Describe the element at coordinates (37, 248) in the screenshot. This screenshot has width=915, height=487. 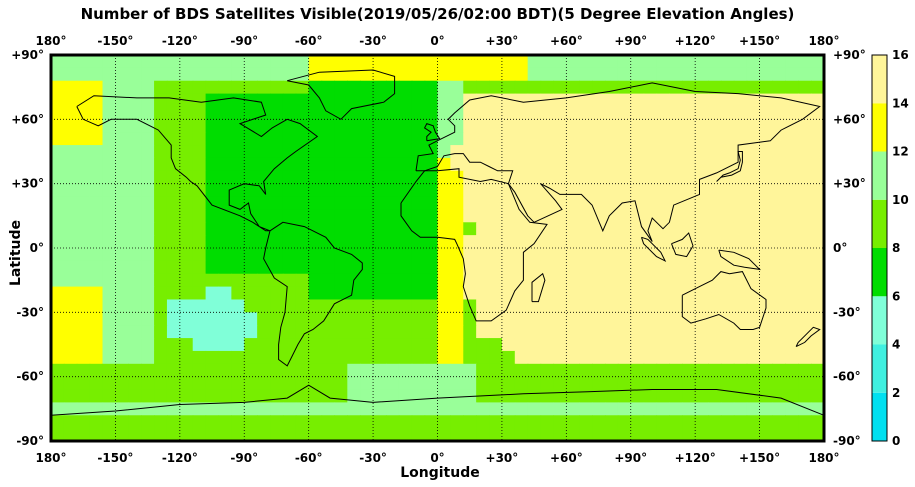
I see `left-lat-tick: 0°` at that location.